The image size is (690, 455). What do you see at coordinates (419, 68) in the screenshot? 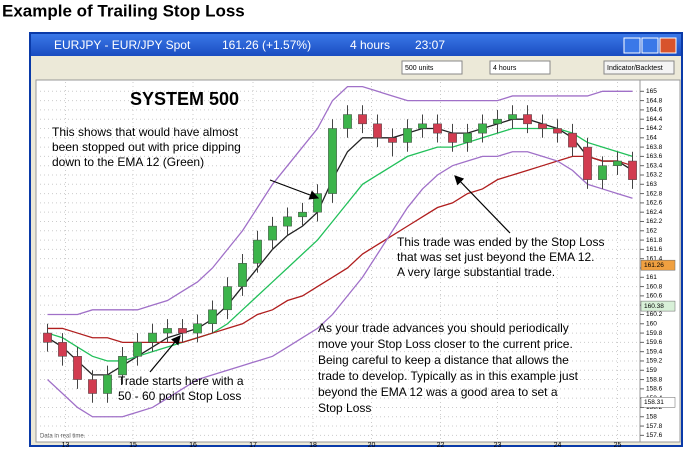
I see `units-text: 500 units` at bounding box center [419, 68].